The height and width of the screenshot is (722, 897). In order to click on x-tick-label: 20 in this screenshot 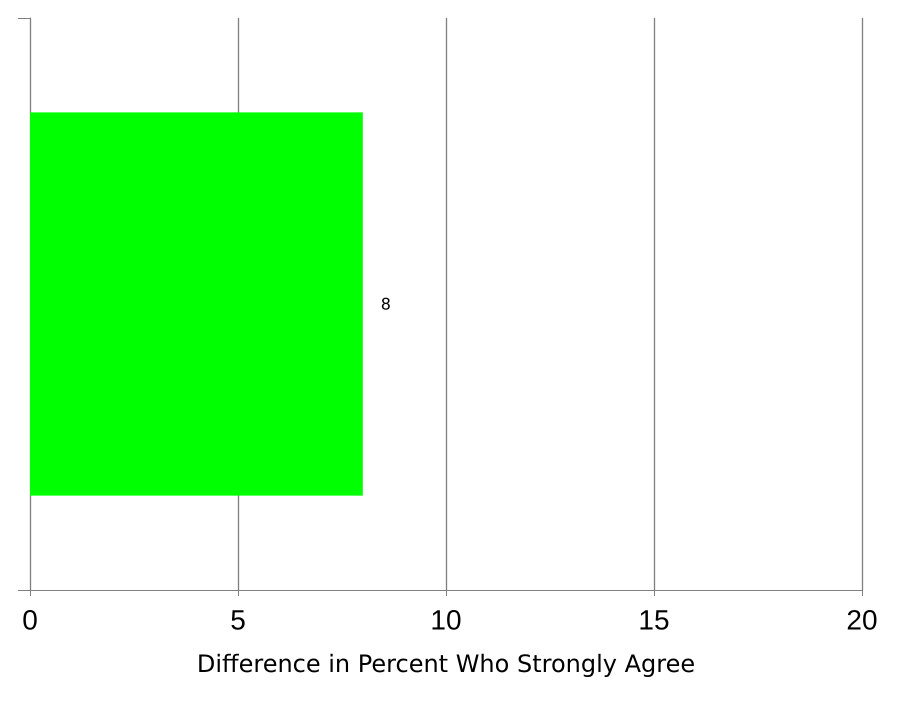, I will do `click(862, 620)`.